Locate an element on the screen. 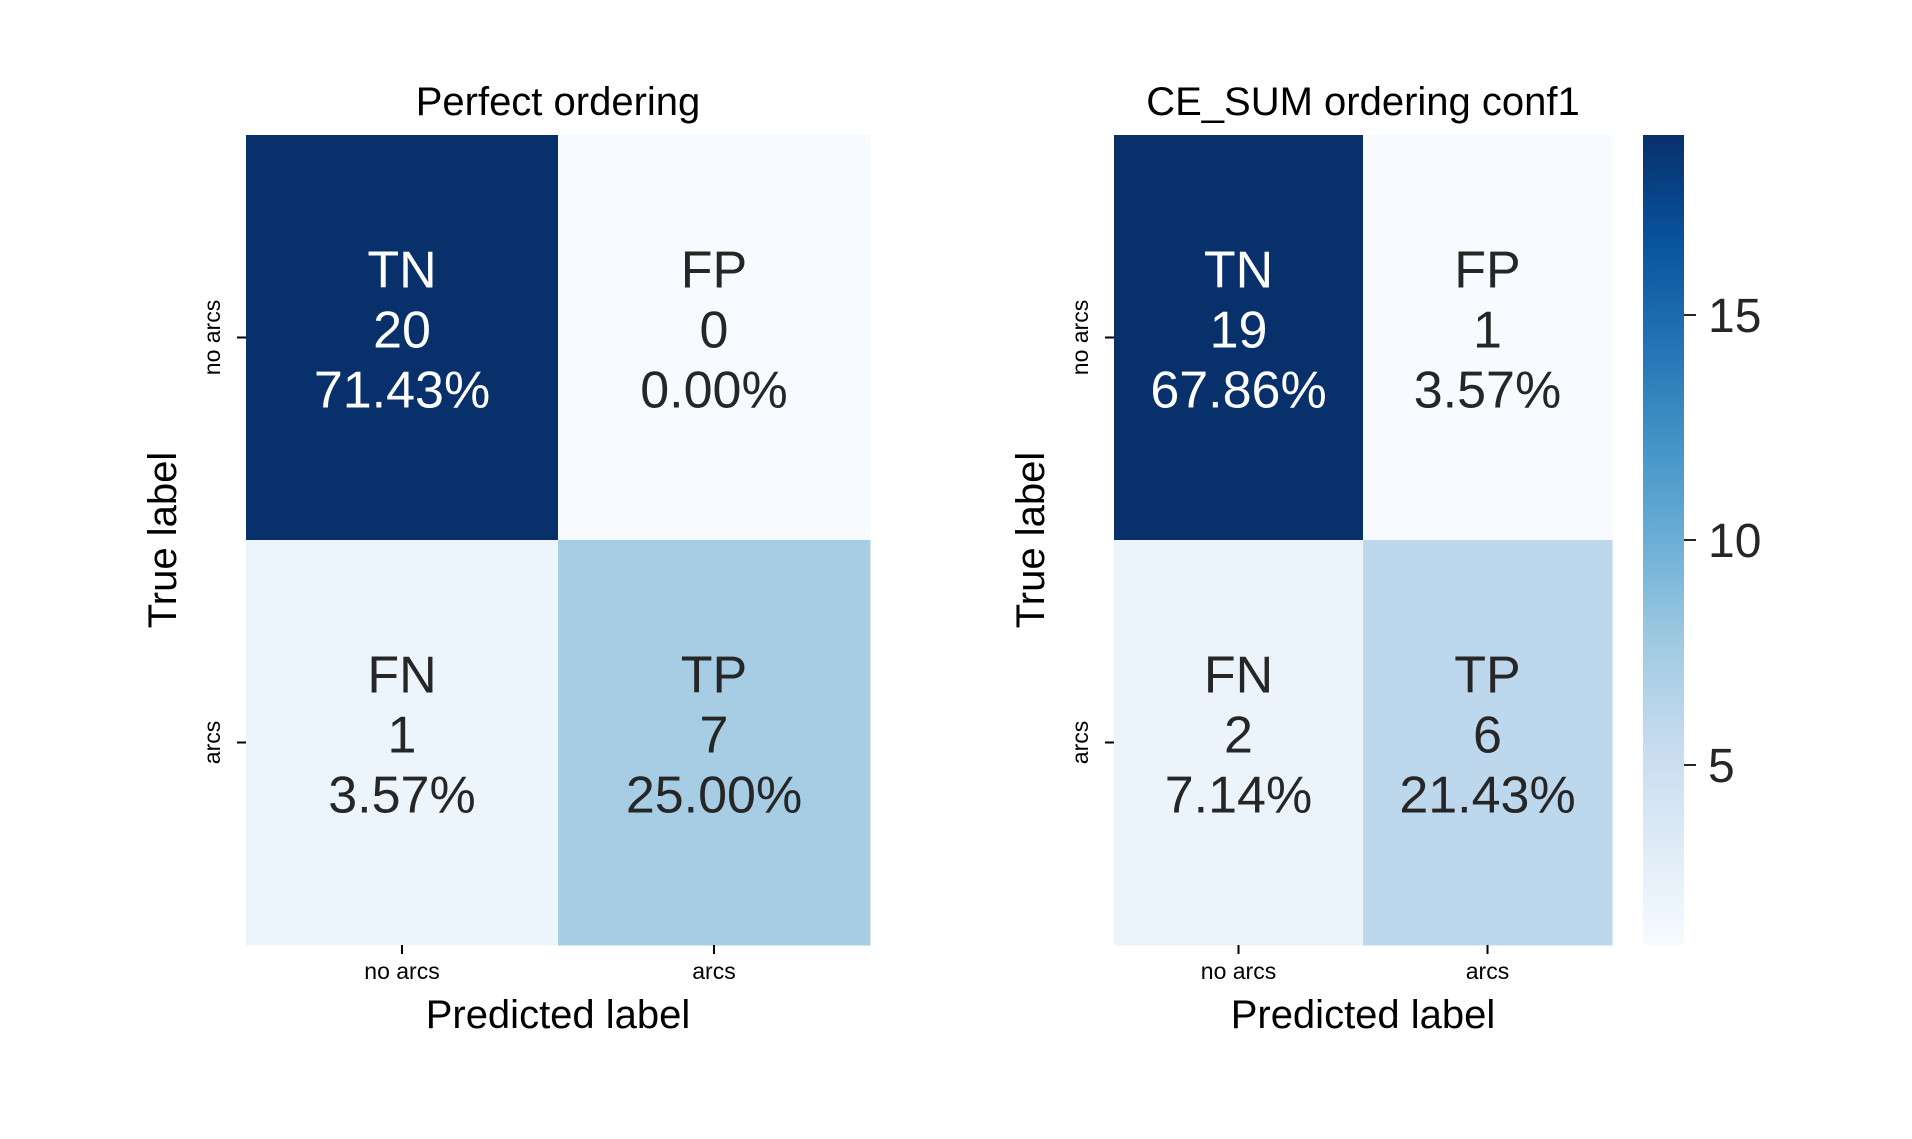 This screenshot has height=1139, width=1912. cell-count-fn: 2 is located at coordinates (1238, 736).